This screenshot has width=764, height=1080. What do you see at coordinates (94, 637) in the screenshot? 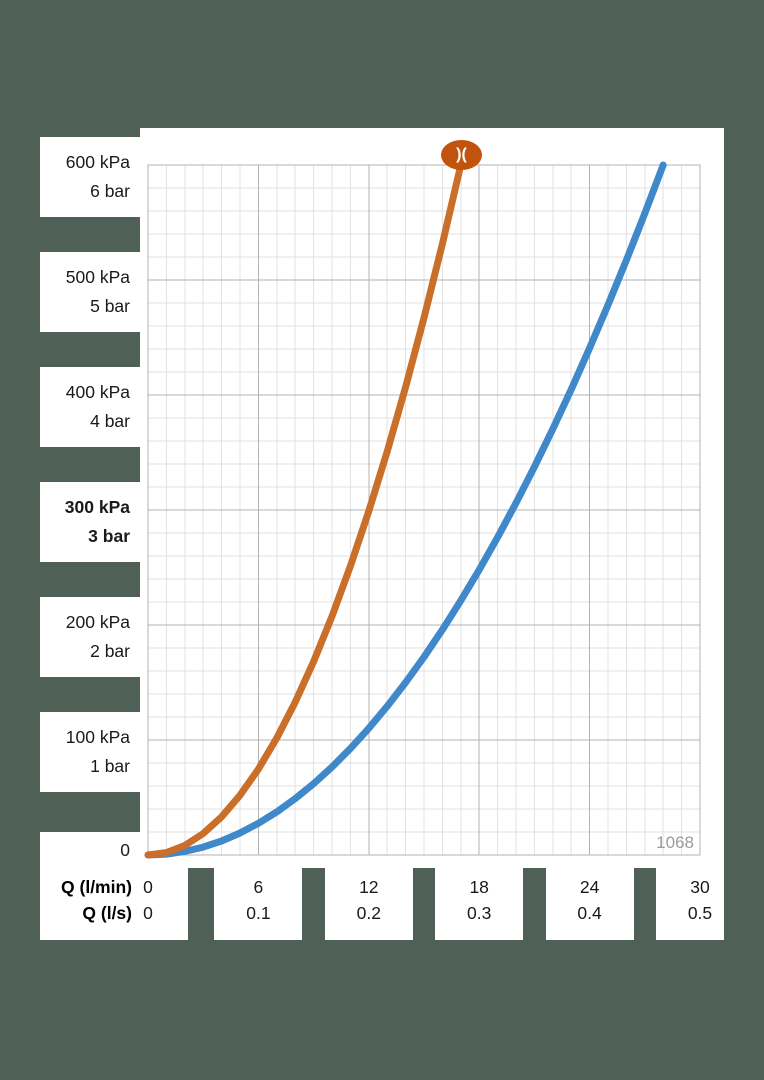
I see `y-axis-label-block: 200 kPa 2 bar` at bounding box center [94, 637].